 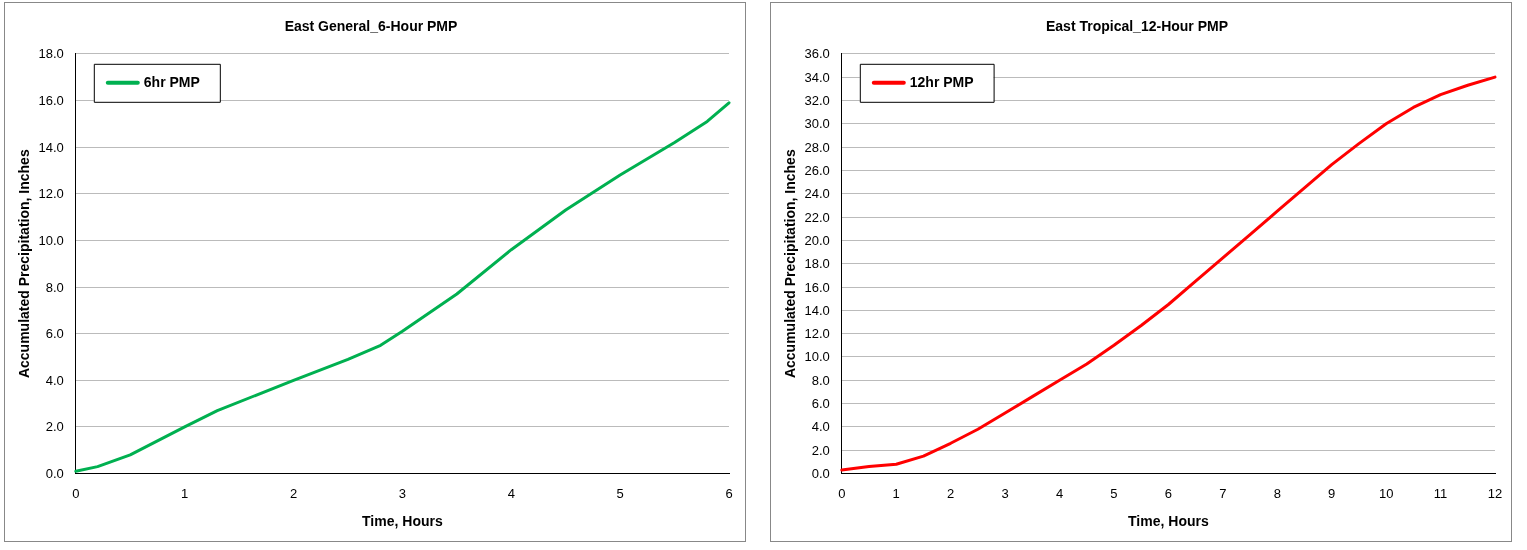 What do you see at coordinates (817, 124) in the screenshot?
I see `y-tick-label: 30.0` at bounding box center [817, 124].